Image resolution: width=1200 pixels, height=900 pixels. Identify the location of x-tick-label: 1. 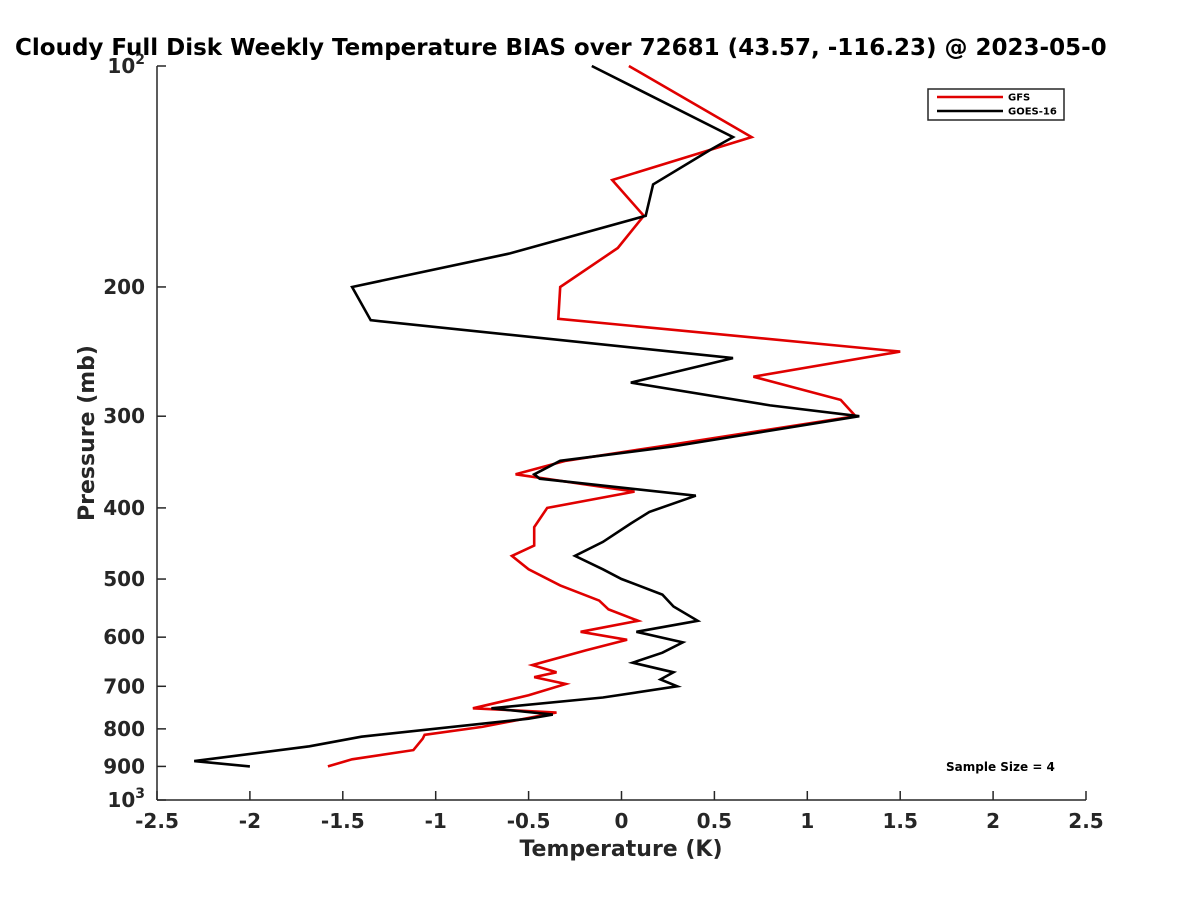
(807, 821).